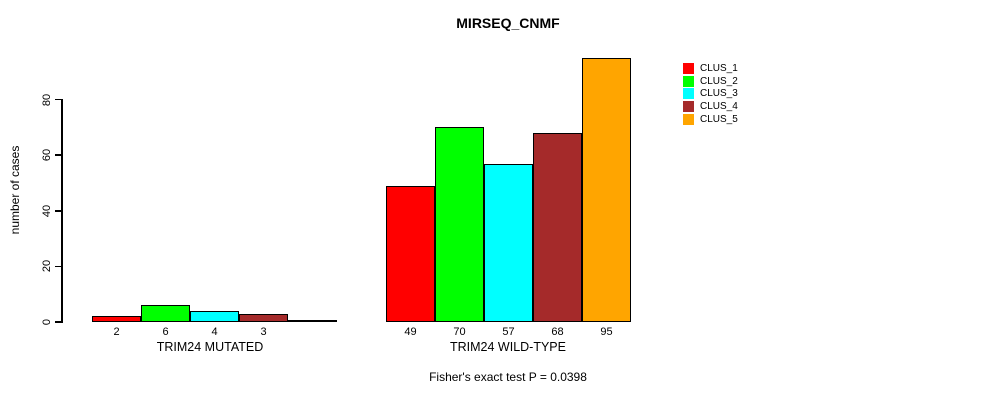 Image resolution: width=990 pixels, height=400 pixels. Describe the element at coordinates (47, 210) in the screenshot. I see `y-tick-label: 40` at that location.